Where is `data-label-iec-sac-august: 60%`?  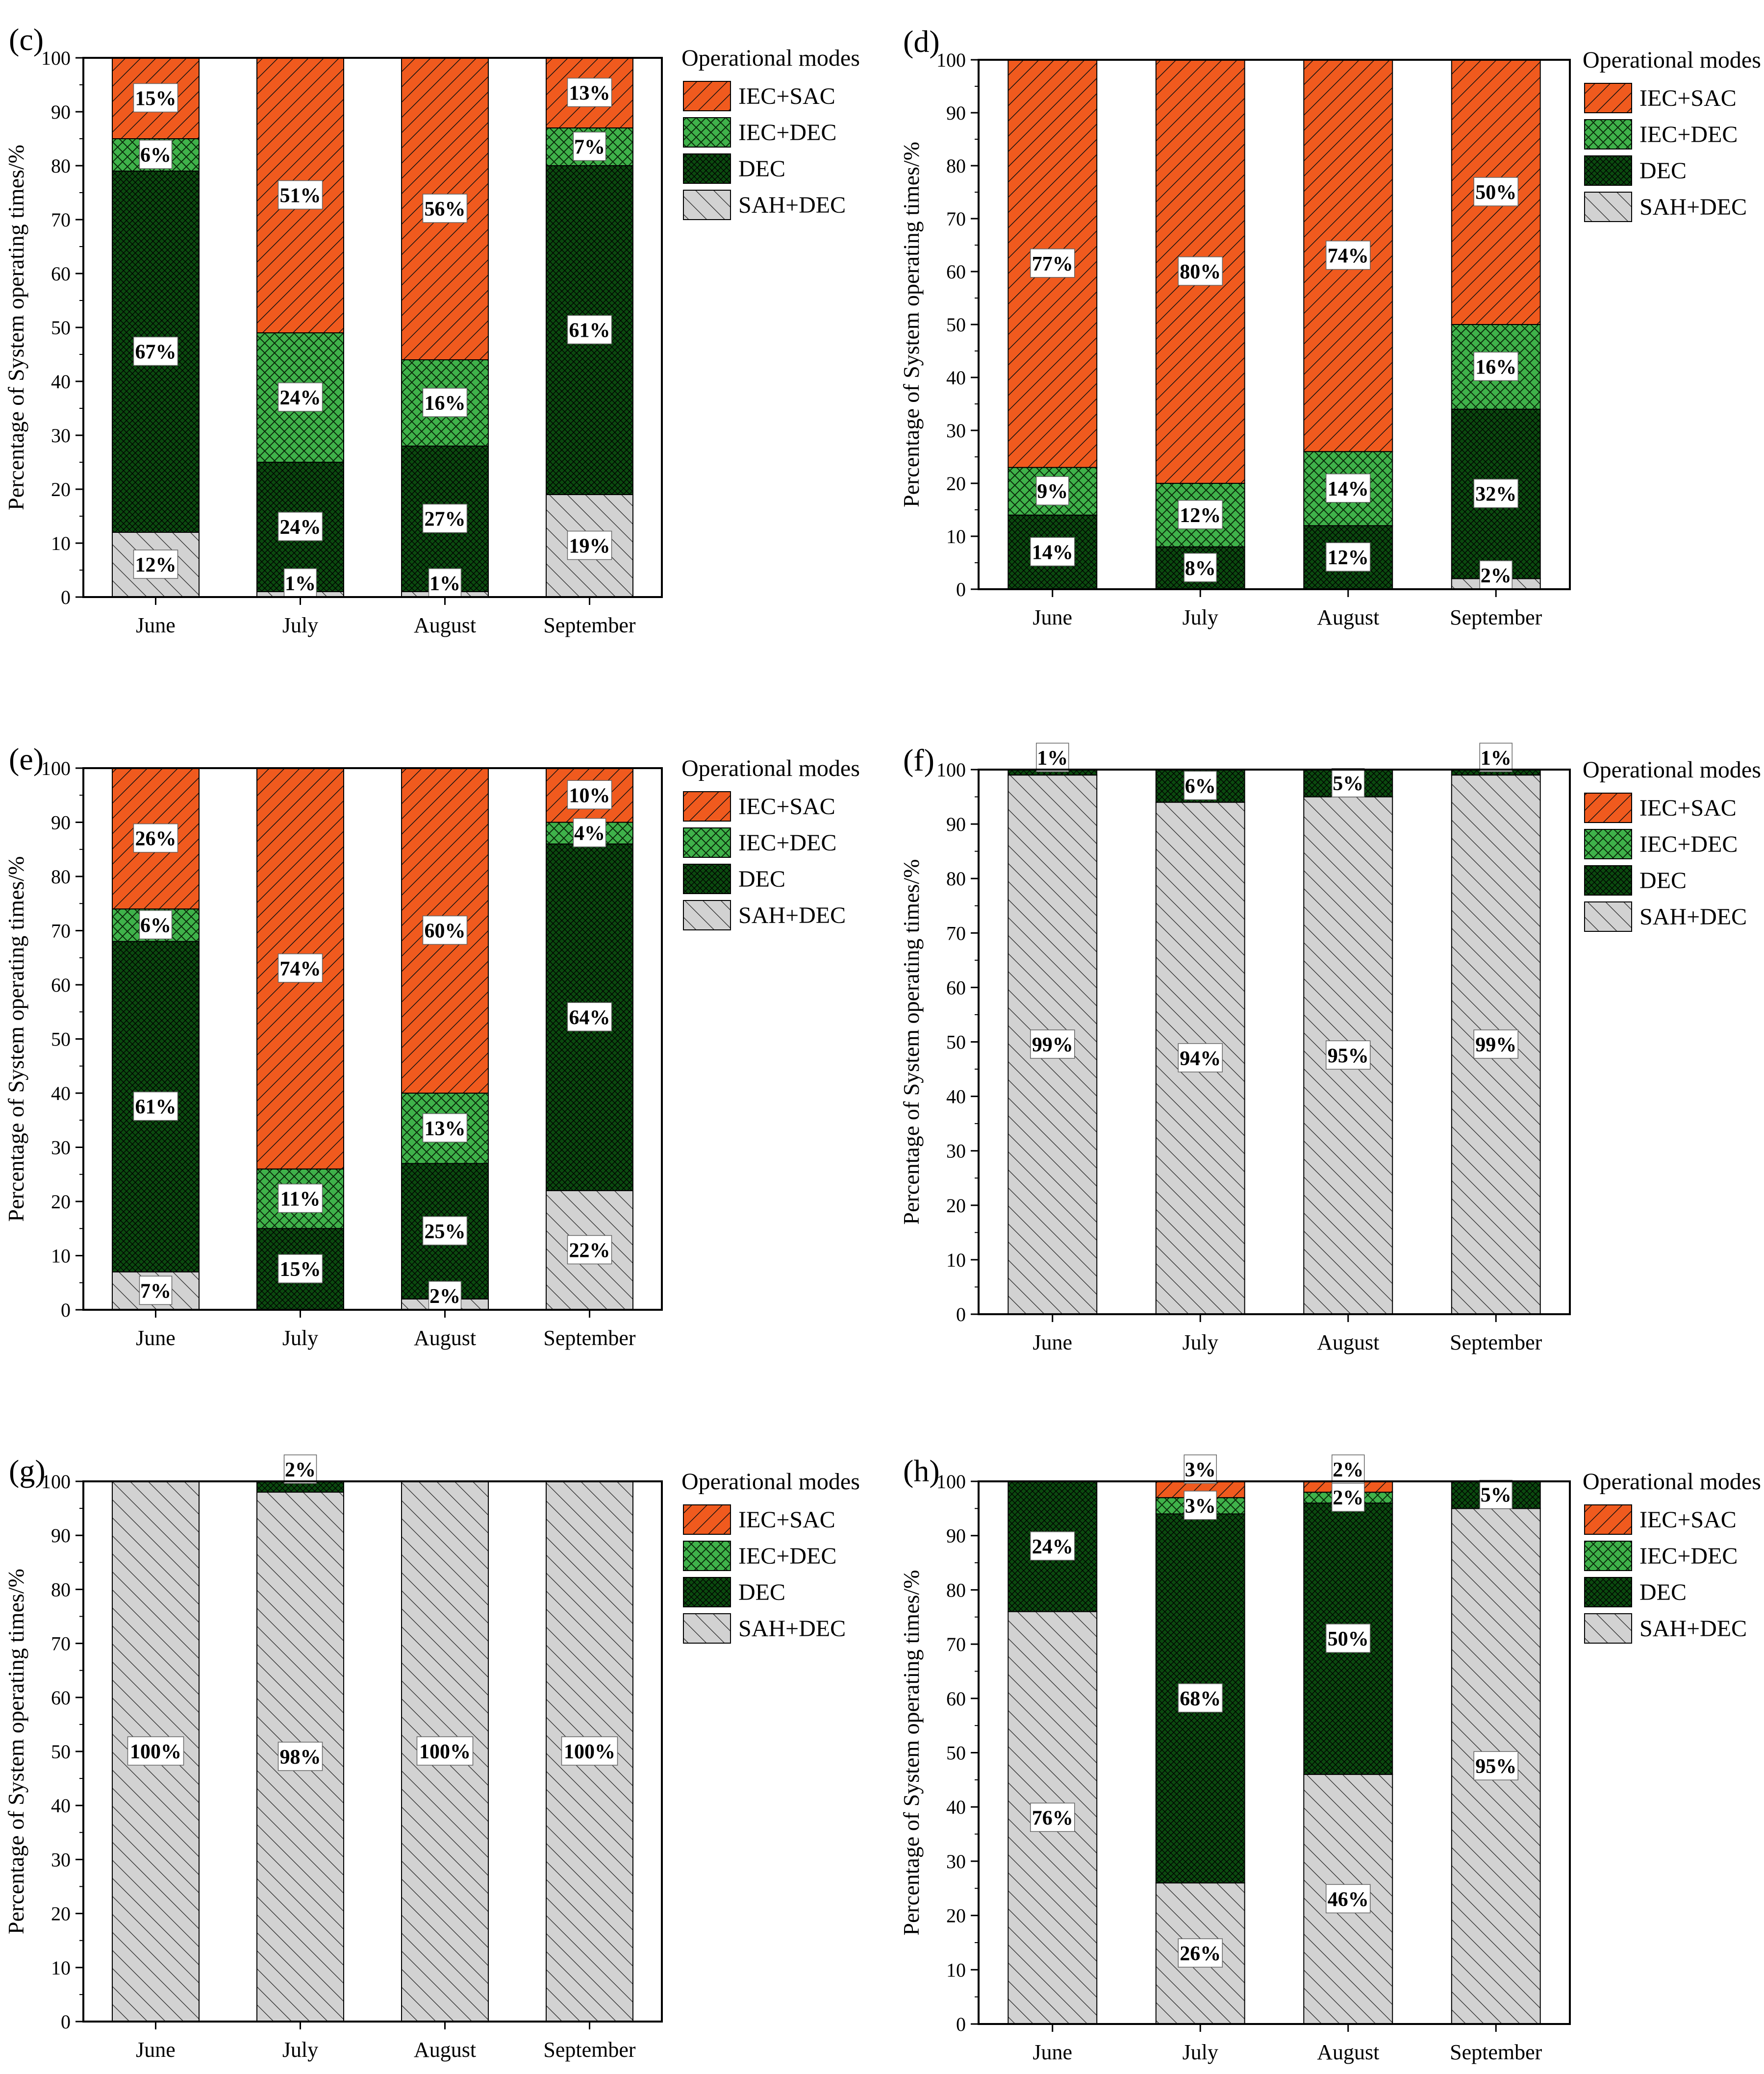 data-label-iec-sac-august: 60% is located at coordinates (445, 931).